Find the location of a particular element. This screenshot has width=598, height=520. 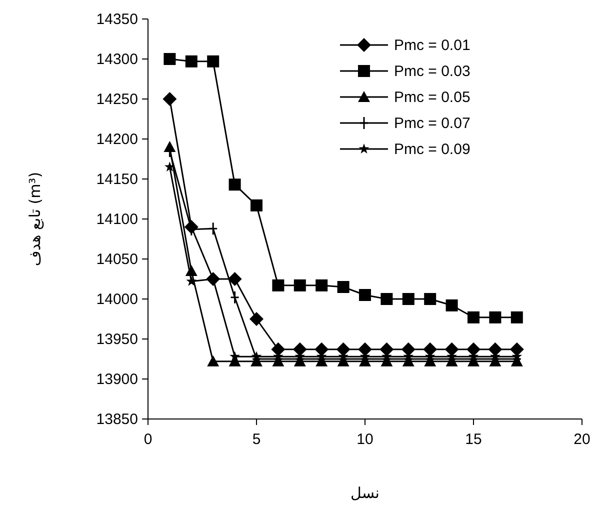

legend-label: Pmc = 0.03 is located at coordinates (432, 71).